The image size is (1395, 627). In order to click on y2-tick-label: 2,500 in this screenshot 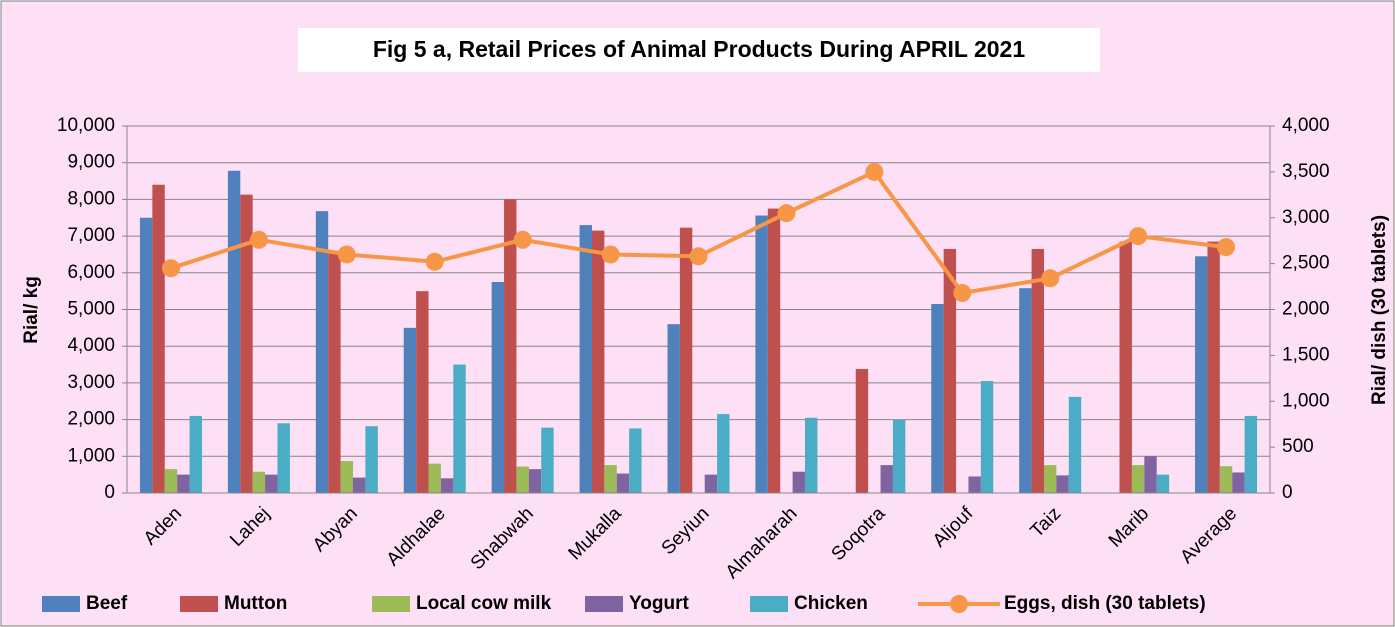, I will do `click(1306, 263)`.